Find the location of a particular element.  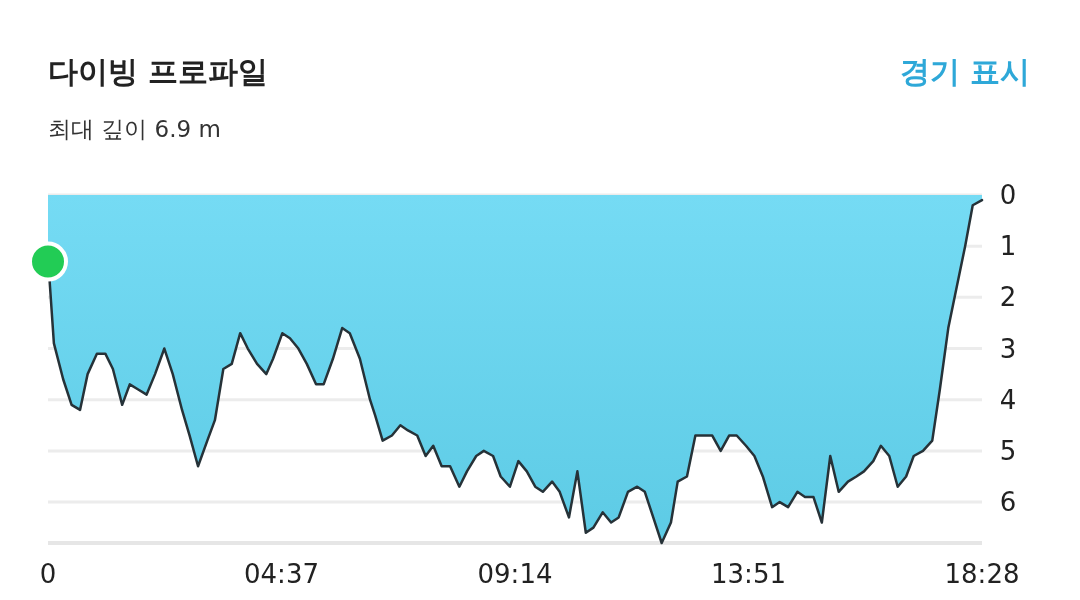

y-tick-label: 2 is located at coordinates (1008, 297).